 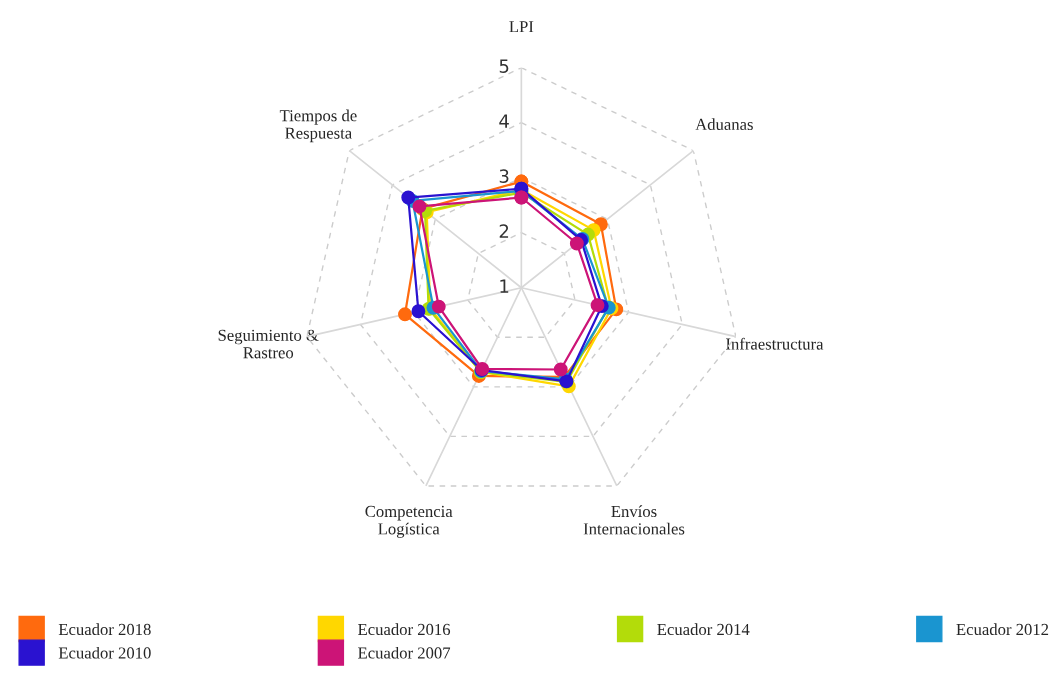 What do you see at coordinates (404, 652) in the screenshot?
I see `legend-label: Ecuador 2007` at bounding box center [404, 652].